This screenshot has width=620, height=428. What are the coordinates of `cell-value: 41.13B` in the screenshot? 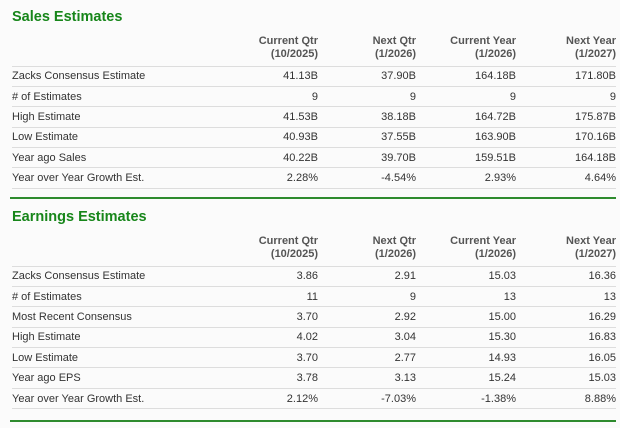 It's located at (269, 76).